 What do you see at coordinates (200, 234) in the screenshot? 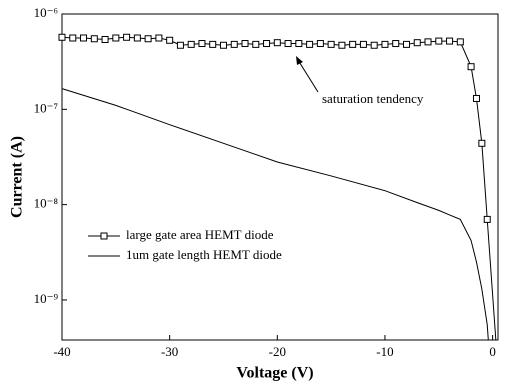
I see `legend-label: large gate area HEMT diode` at bounding box center [200, 234].